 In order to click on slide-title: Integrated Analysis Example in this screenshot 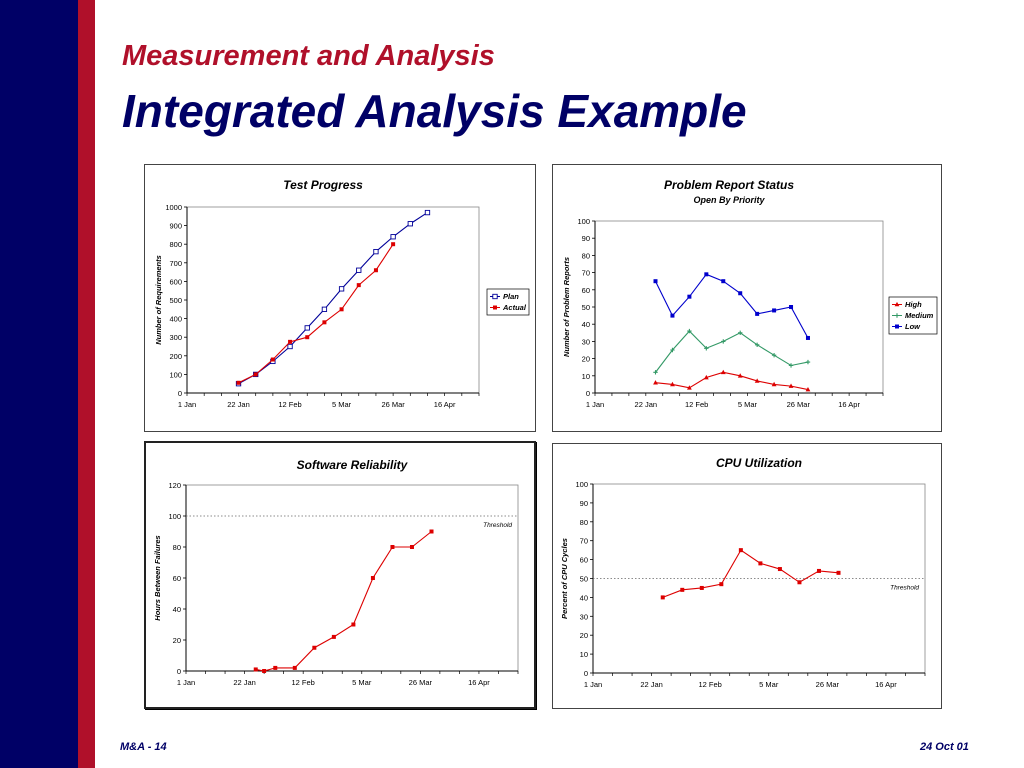, I will do `click(434, 111)`.